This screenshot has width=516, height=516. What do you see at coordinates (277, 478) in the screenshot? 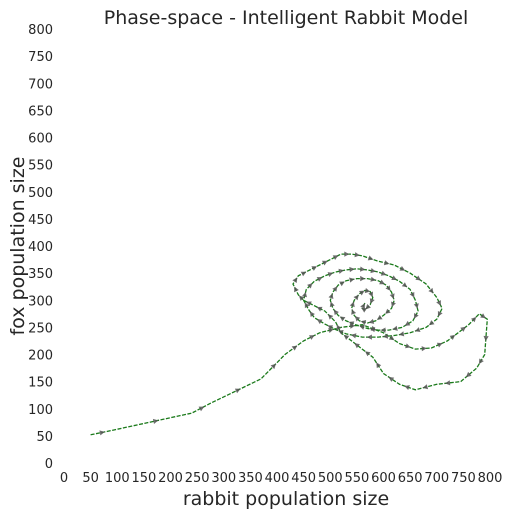
I see `x-tick-label: 400` at bounding box center [277, 478].